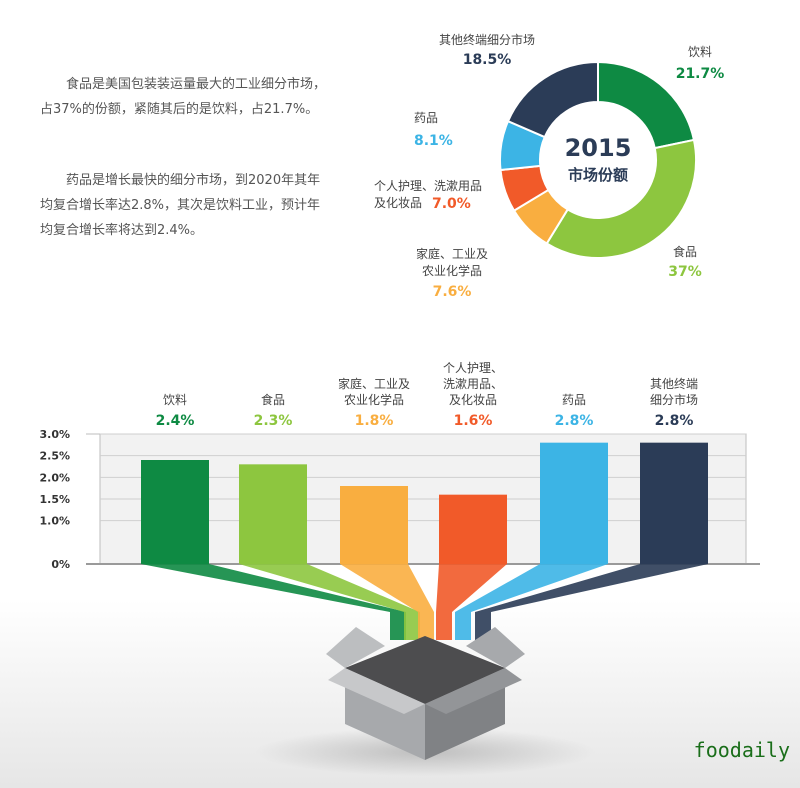  I want to click on donut-value-label: 18.5%, so click(487, 60).